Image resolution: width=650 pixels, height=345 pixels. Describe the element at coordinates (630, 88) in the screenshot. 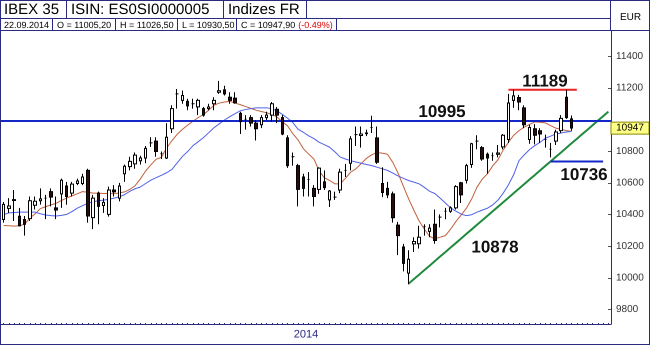

I see `y-tick-label: 11200` at that location.